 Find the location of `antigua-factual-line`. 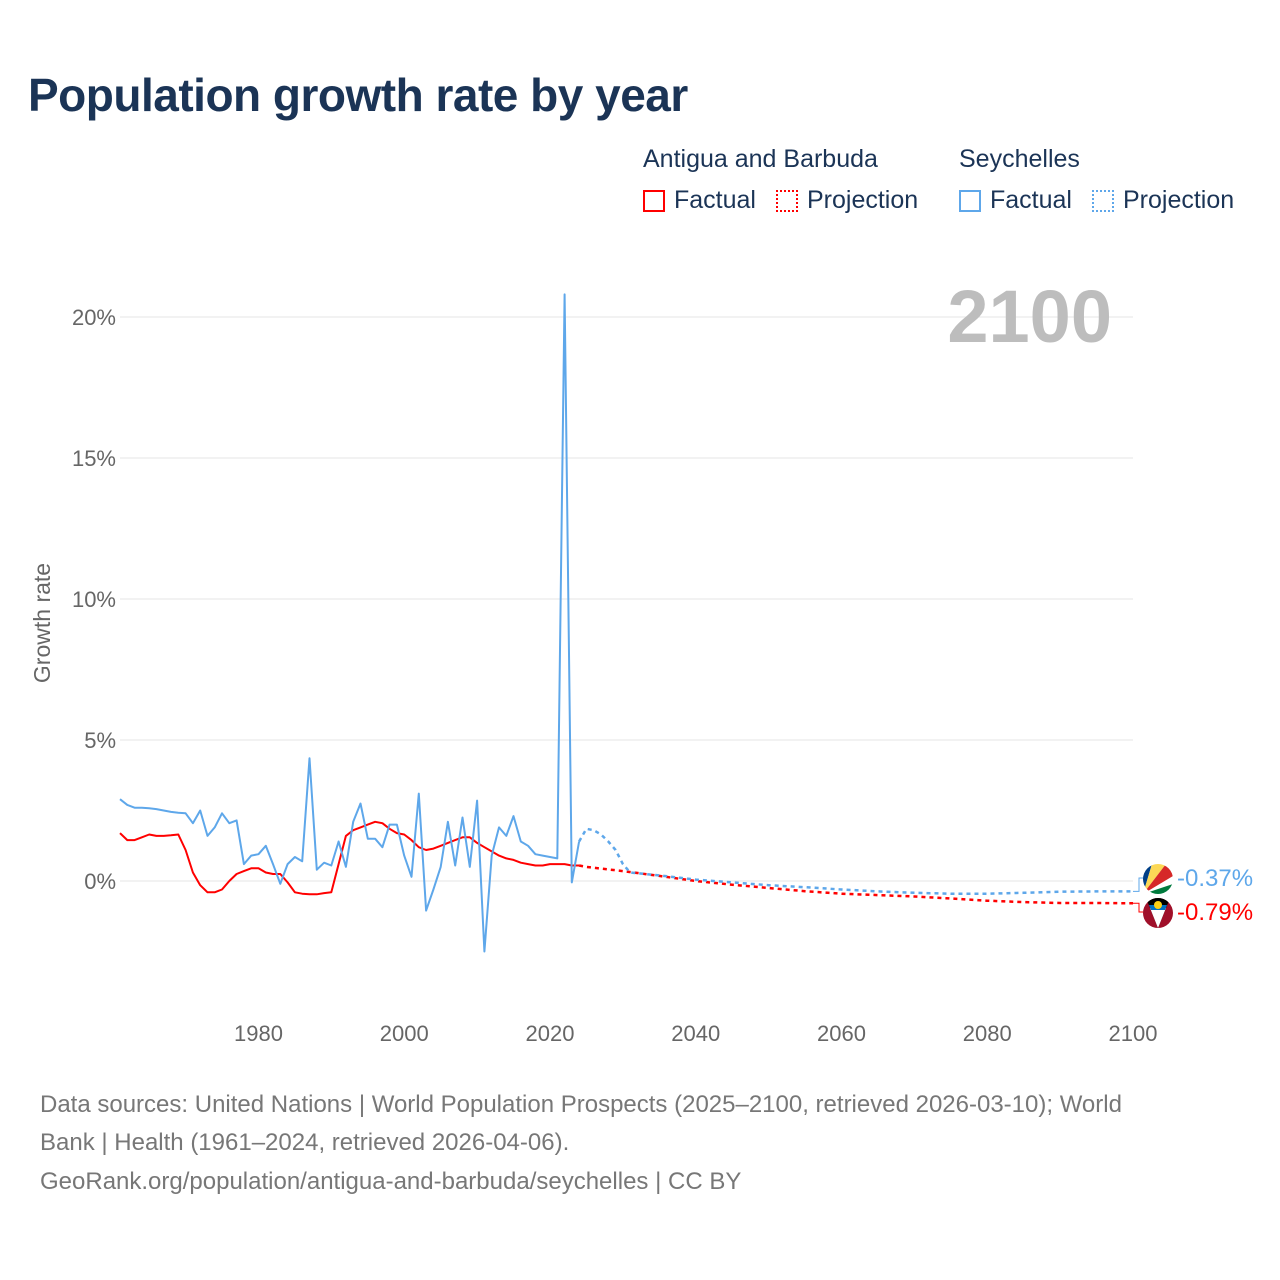

antigua-factual-line is located at coordinates (349, 858).